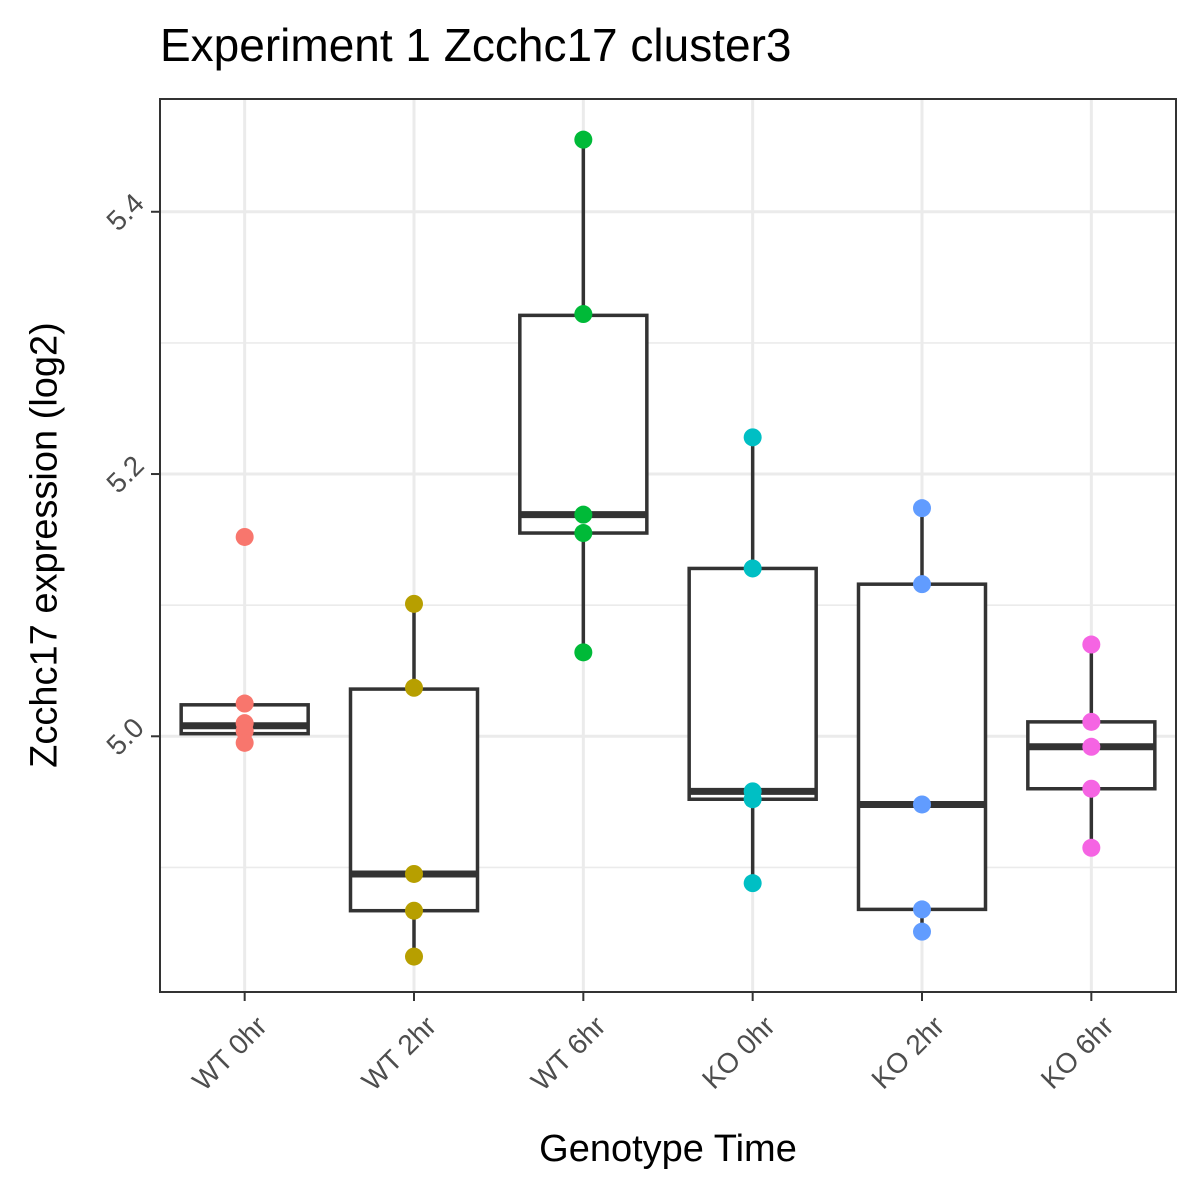 This screenshot has width=1200, height=1200. What do you see at coordinates (124, 474) in the screenshot?
I see `y-tick-label: 5.2` at bounding box center [124, 474].